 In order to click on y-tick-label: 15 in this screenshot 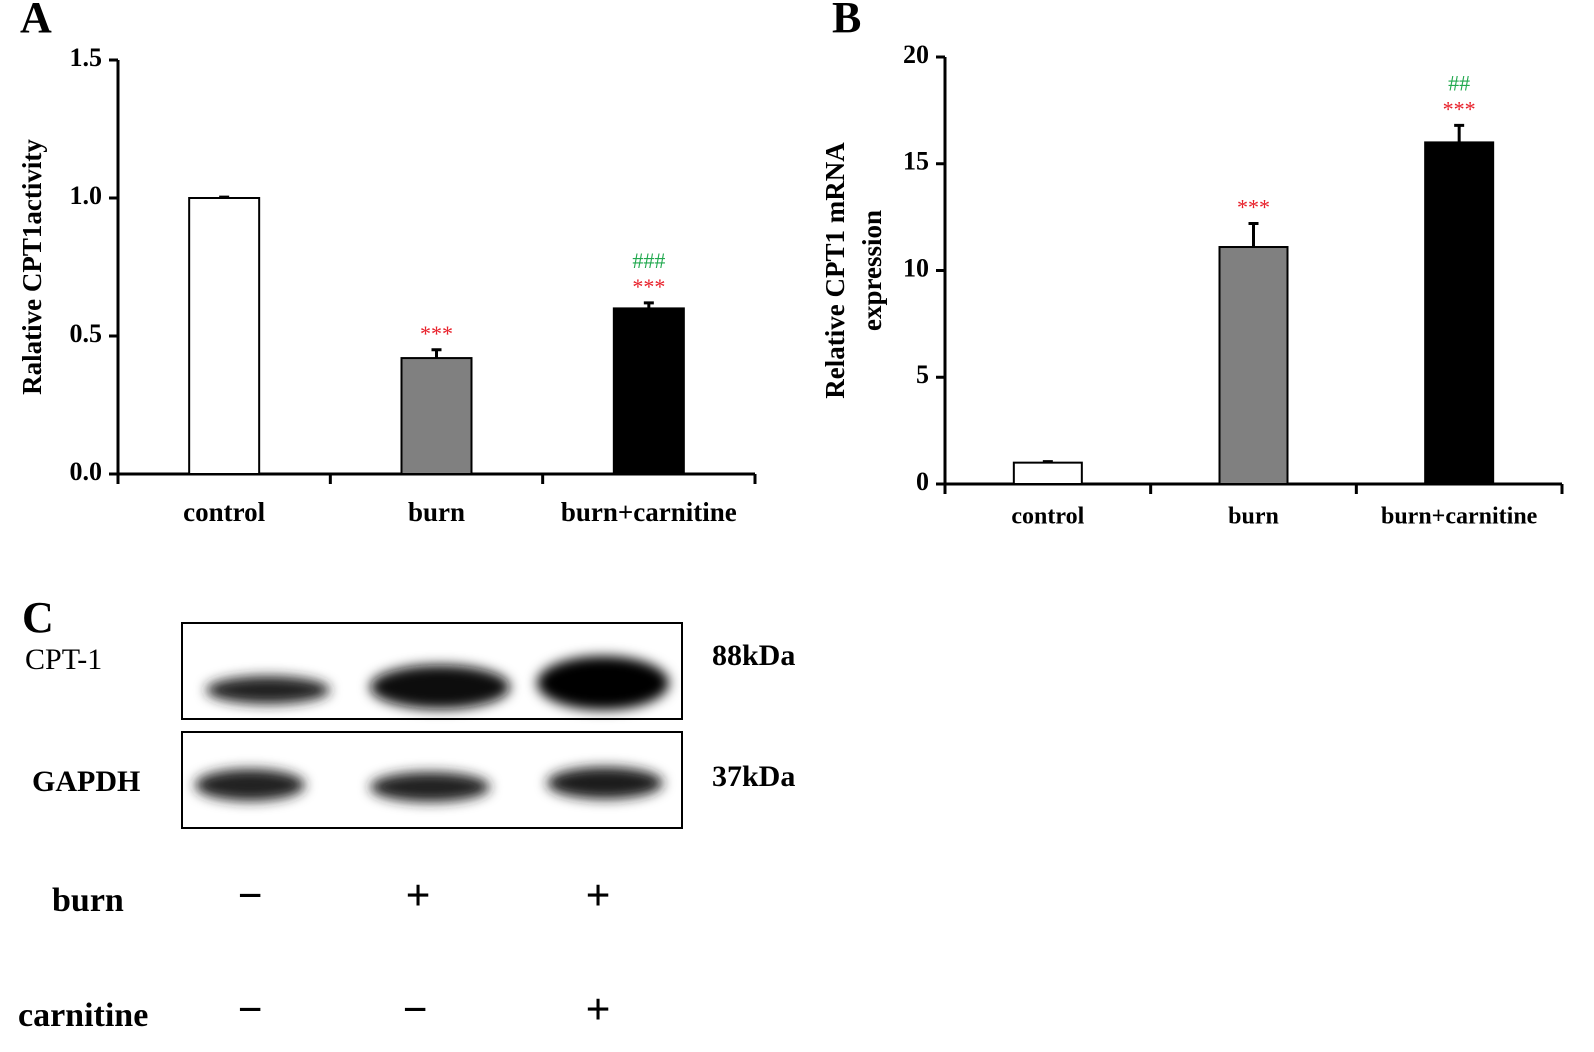, I will do `click(916, 161)`.